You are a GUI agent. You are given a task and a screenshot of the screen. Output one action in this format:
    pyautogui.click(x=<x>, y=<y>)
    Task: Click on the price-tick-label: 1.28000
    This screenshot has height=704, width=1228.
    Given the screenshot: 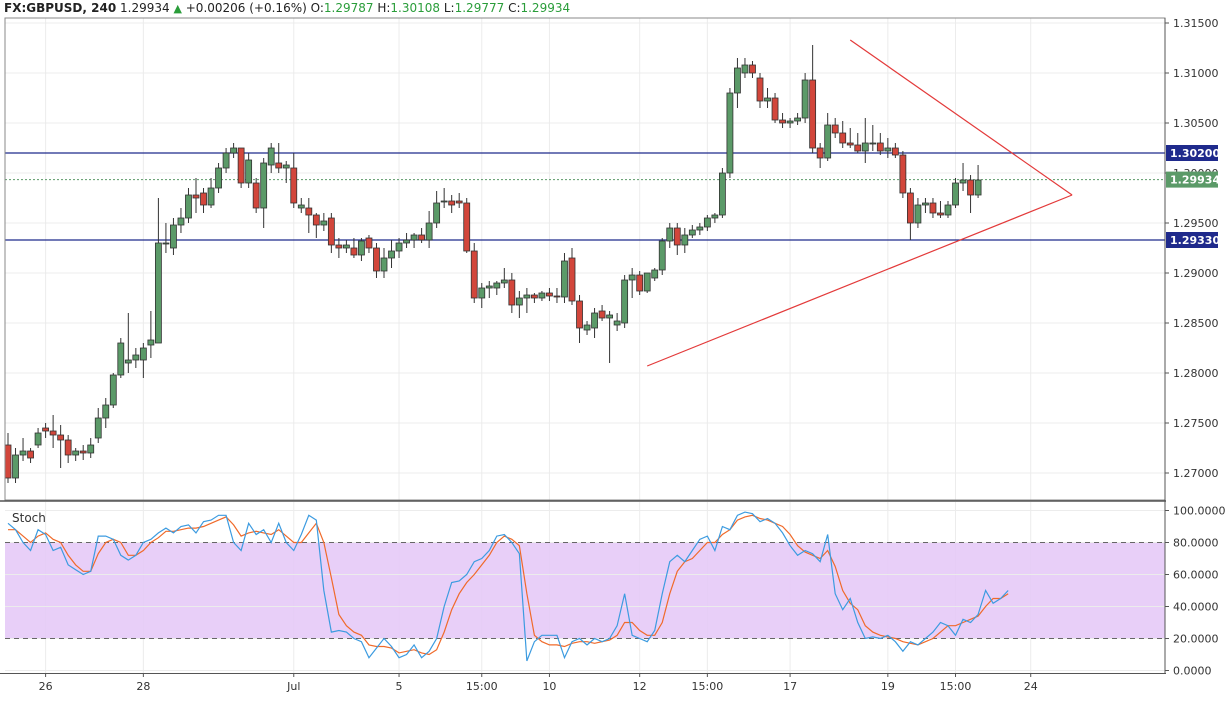 What is the action you would take?
    pyautogui.click(x=1196, y=373)
    